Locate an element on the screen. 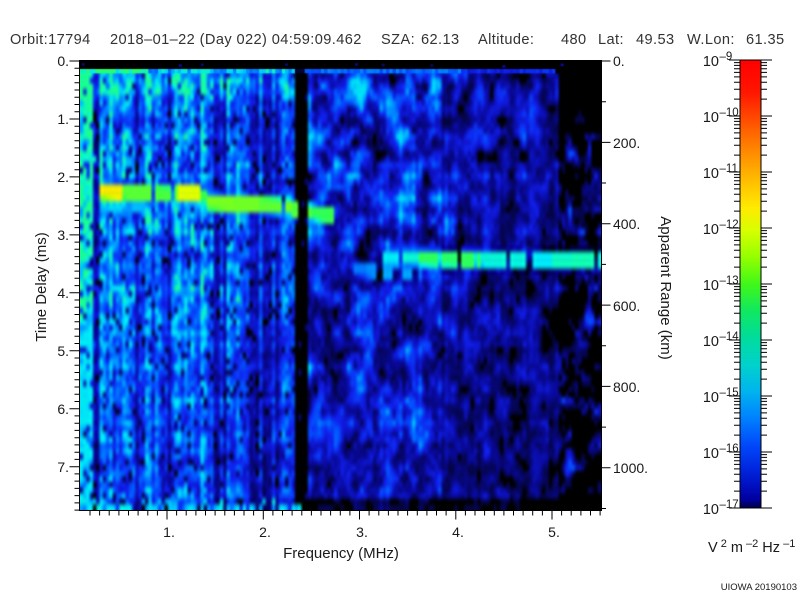  svg-text: Apparent Range (km) is located at coordinates (665, 287).